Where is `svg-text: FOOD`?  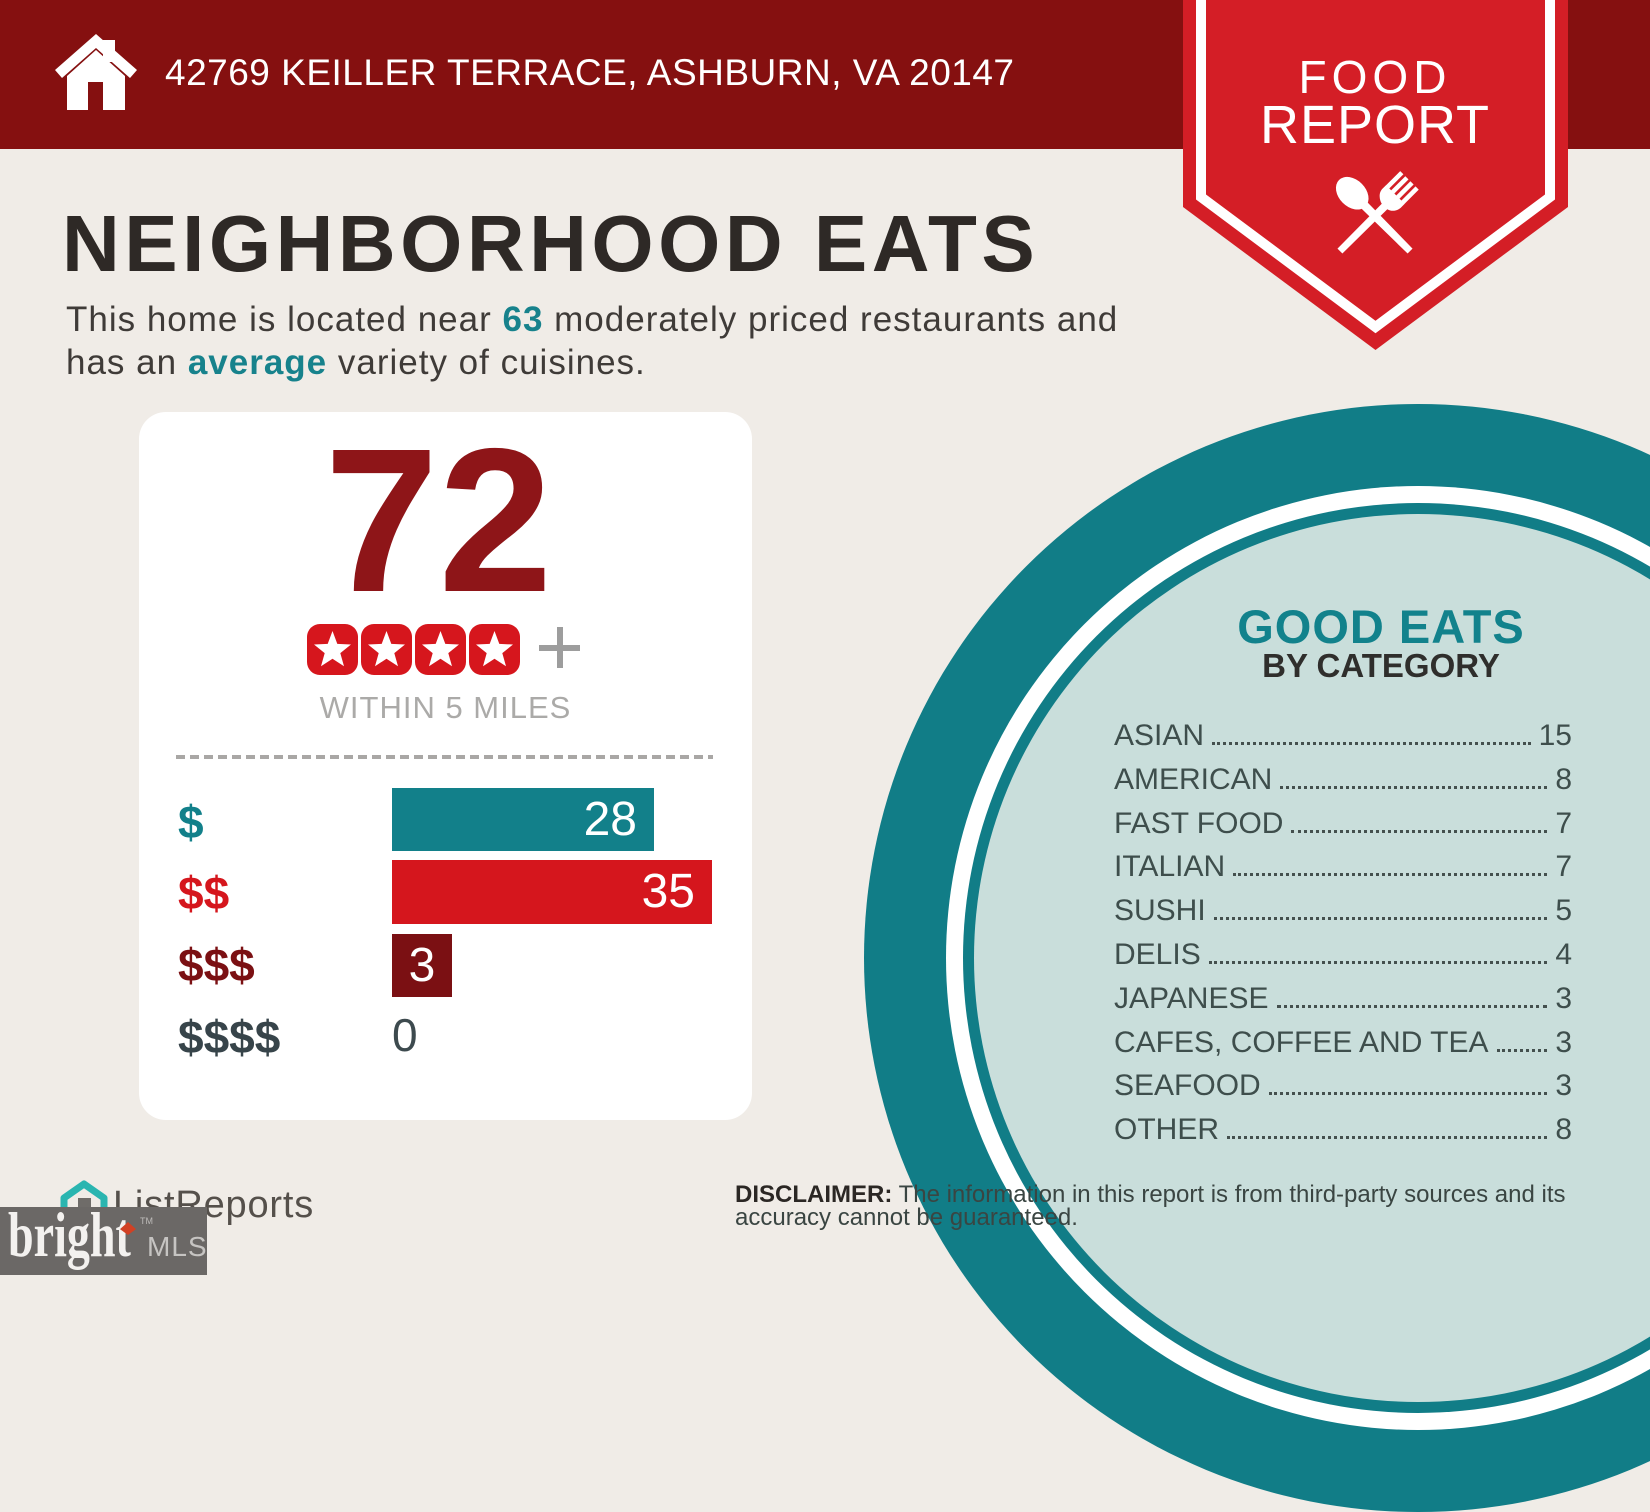
svg-text: FOOD is located at coordinates (1375, 77).